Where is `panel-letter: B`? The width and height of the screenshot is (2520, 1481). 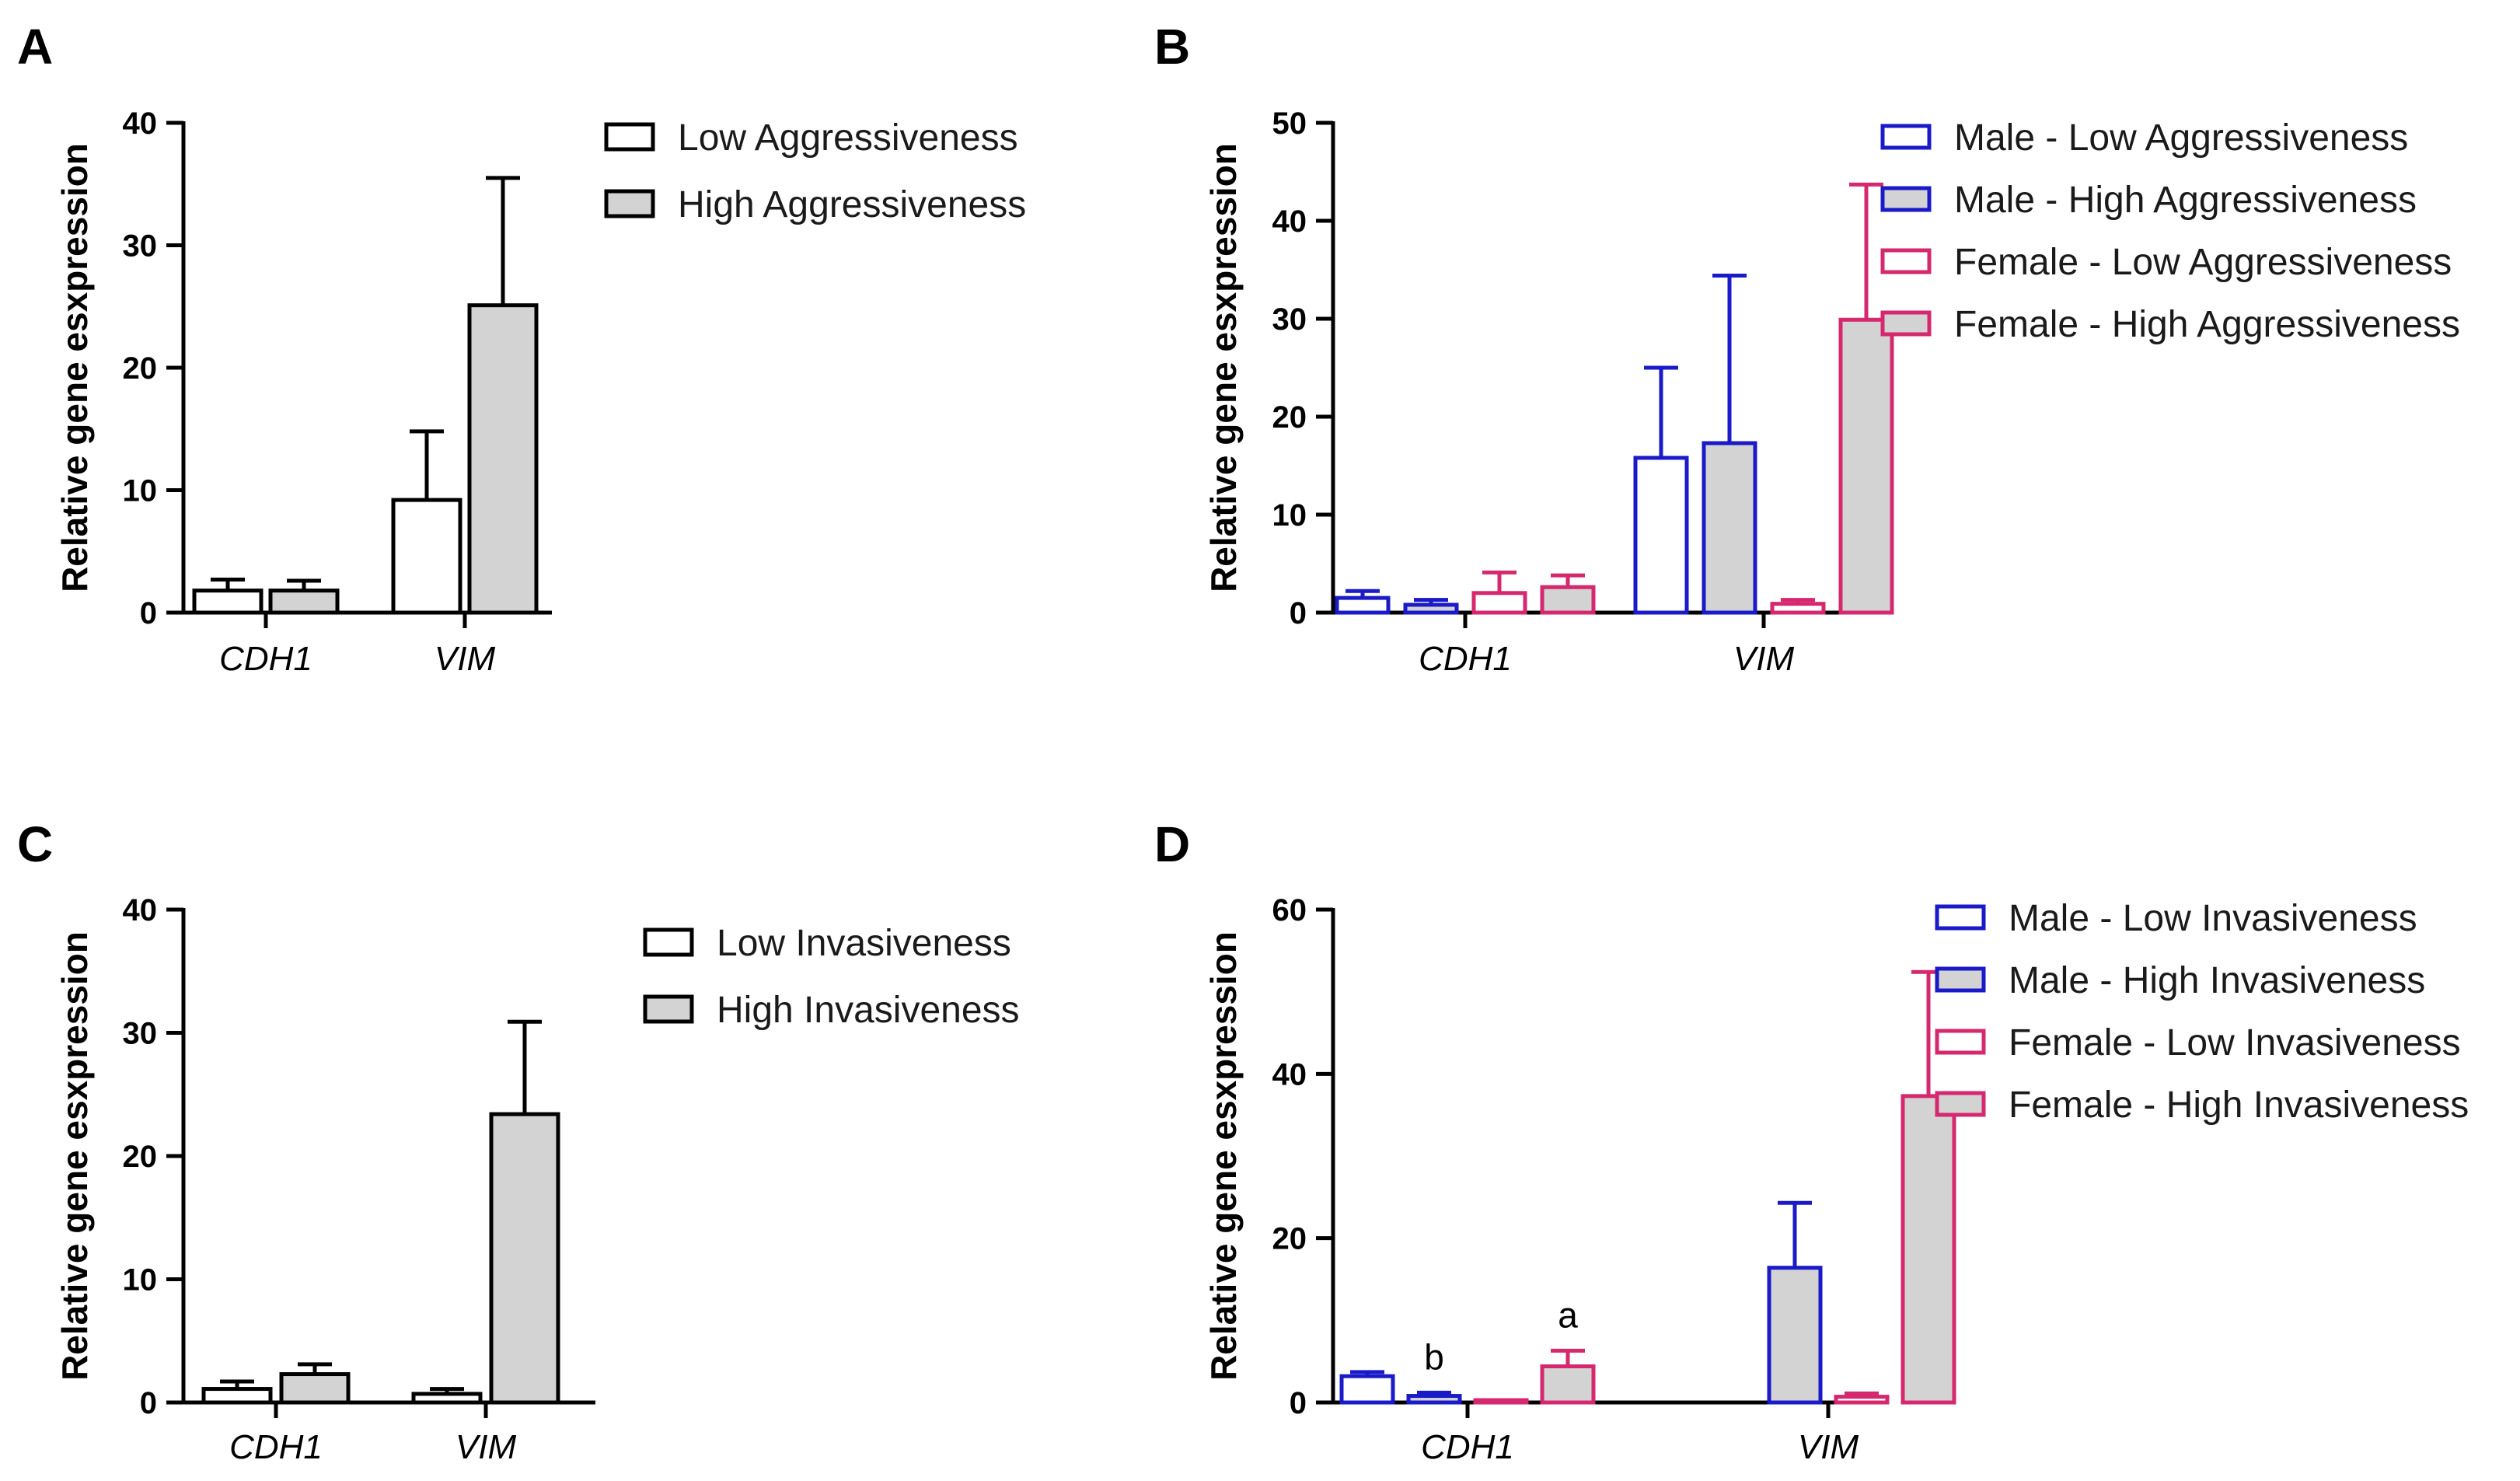
panel-letter: B is located at coordinates (1172, 47).